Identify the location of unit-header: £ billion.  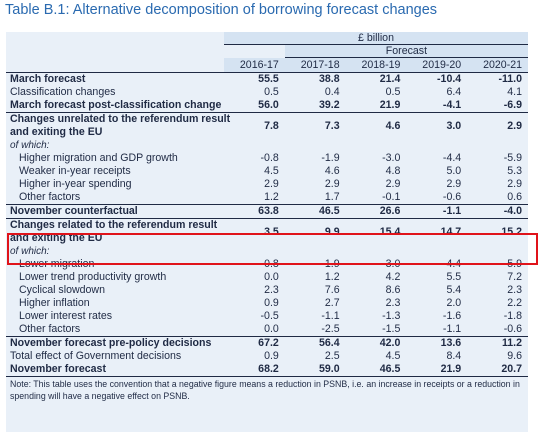
(376, 38).